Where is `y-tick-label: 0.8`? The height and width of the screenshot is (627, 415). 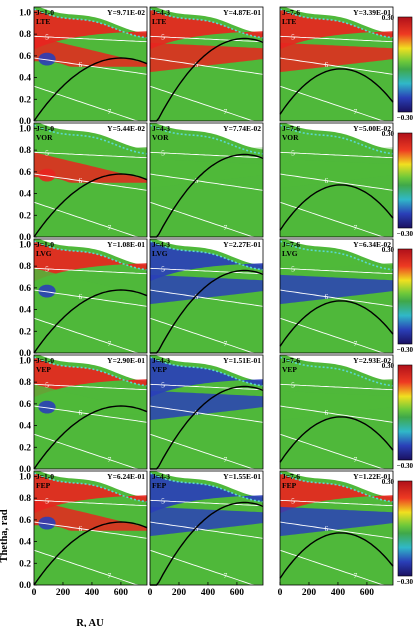
y-tick-label: 0.8 is located at coordinates (25, 499).